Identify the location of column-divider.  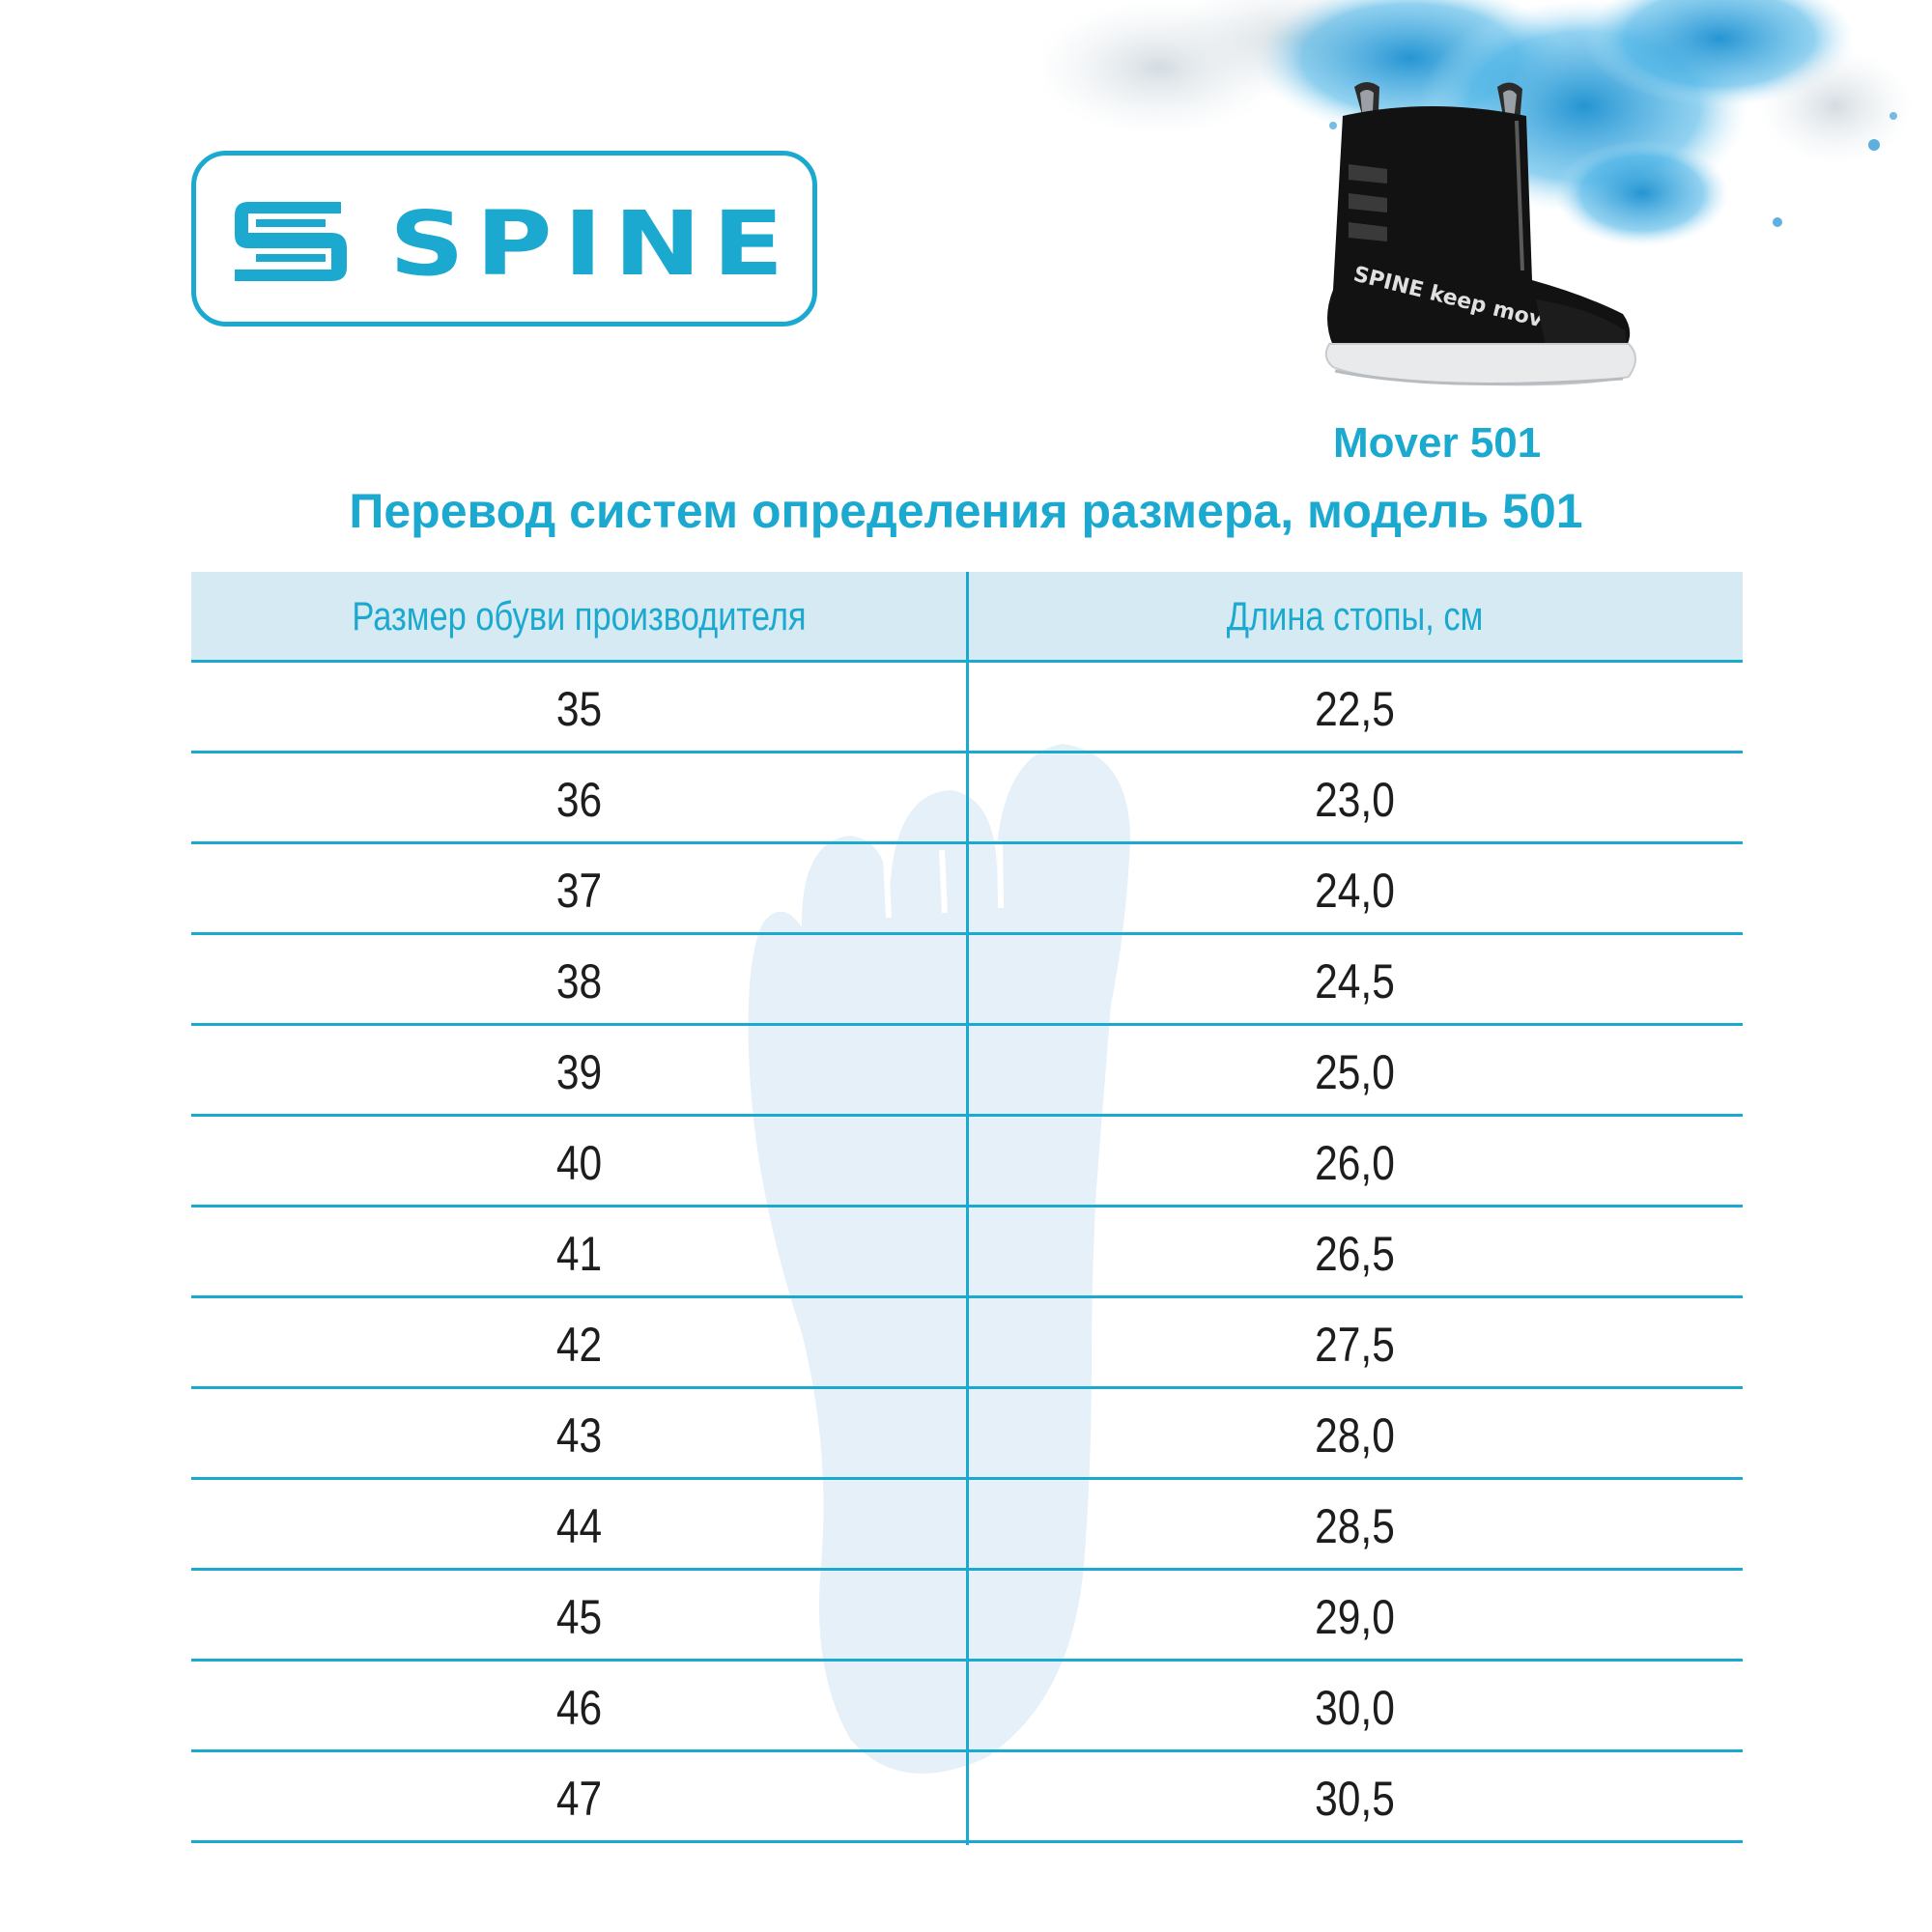
(967, 1208).